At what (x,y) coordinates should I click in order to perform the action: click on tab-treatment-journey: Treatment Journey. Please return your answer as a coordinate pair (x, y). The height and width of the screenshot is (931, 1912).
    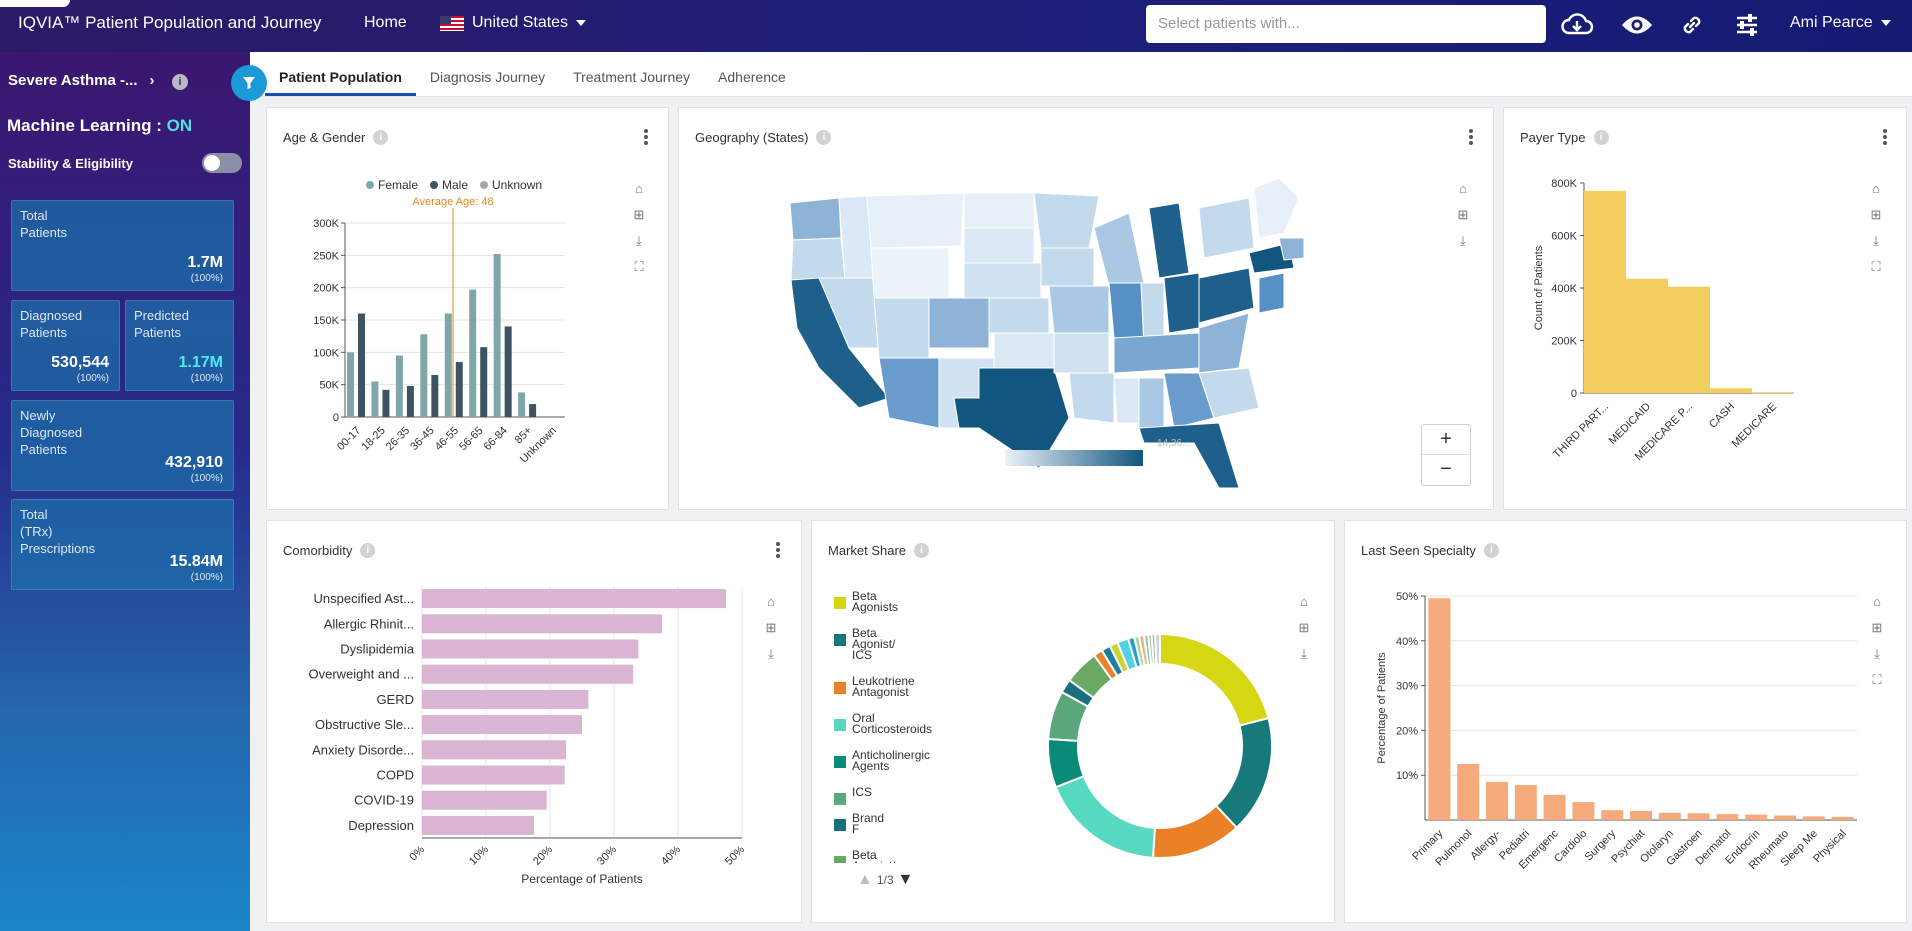
    Looking at the image, I should click on (632, 77).